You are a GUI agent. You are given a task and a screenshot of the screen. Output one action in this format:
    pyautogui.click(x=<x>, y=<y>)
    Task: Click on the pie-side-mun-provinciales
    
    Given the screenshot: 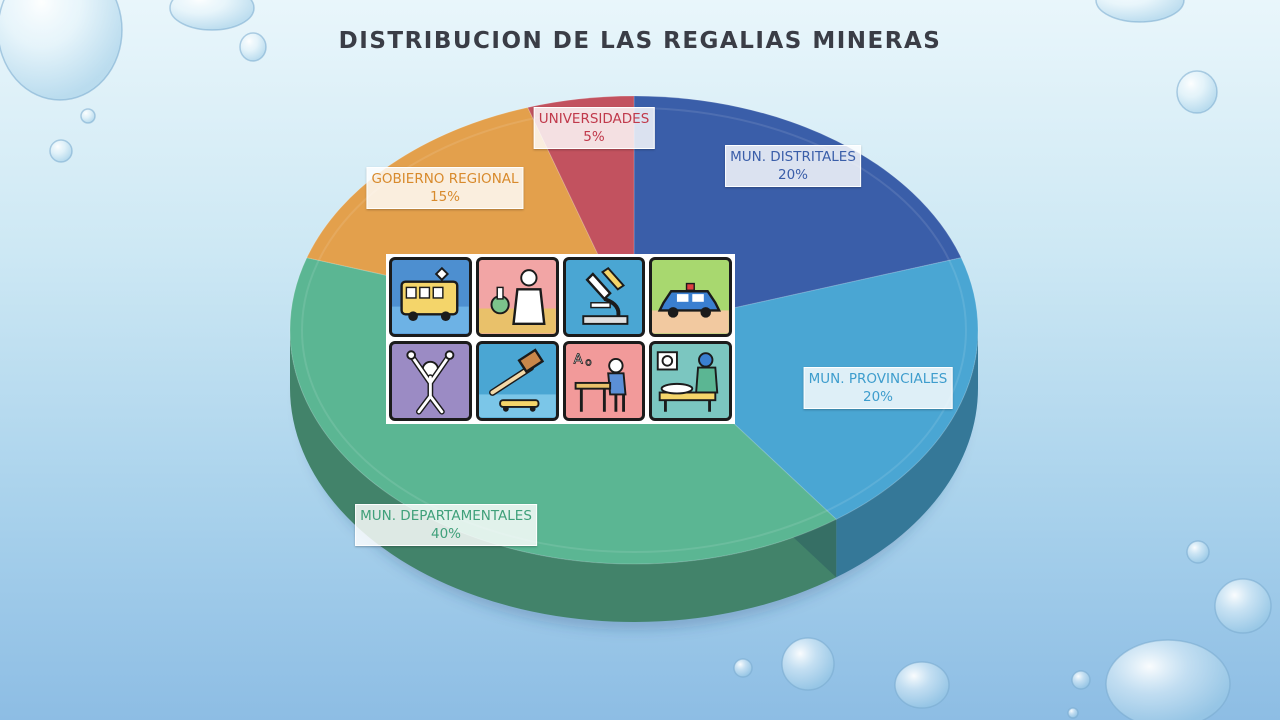 What is the action you would take?
    pyautogui.click(x=907, y=454)
    